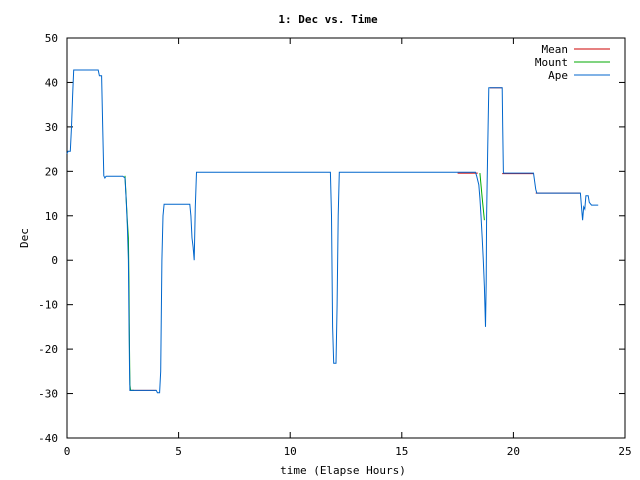 The width and height of the screenshot is (640, 480). I want to click on x-tick-label: 0, so click(67, 451).